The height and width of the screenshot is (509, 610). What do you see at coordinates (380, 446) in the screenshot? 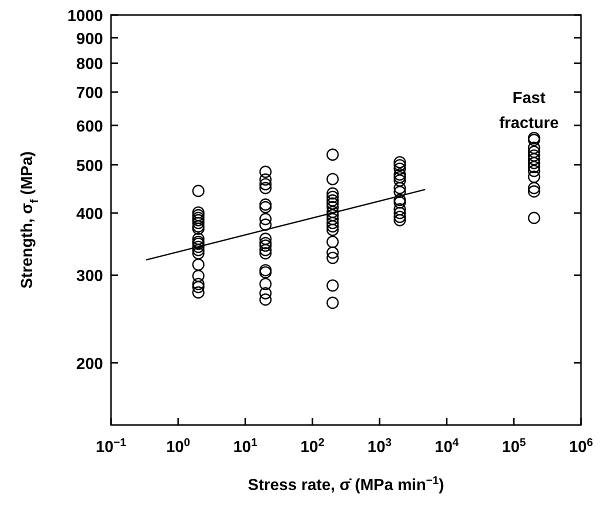
I see `x-tick-label: 10$^{3}$` at bounding box center [380, 446].